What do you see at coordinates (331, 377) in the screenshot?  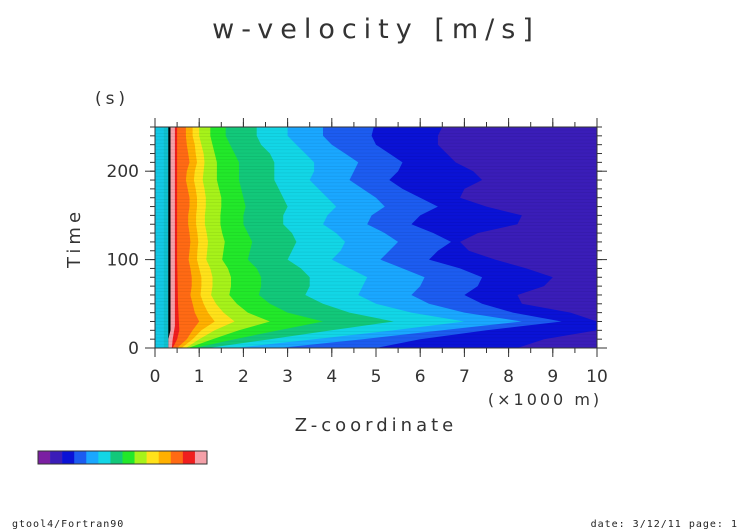 I see `x-tick-label: 4` at bounding box center [331, 377].